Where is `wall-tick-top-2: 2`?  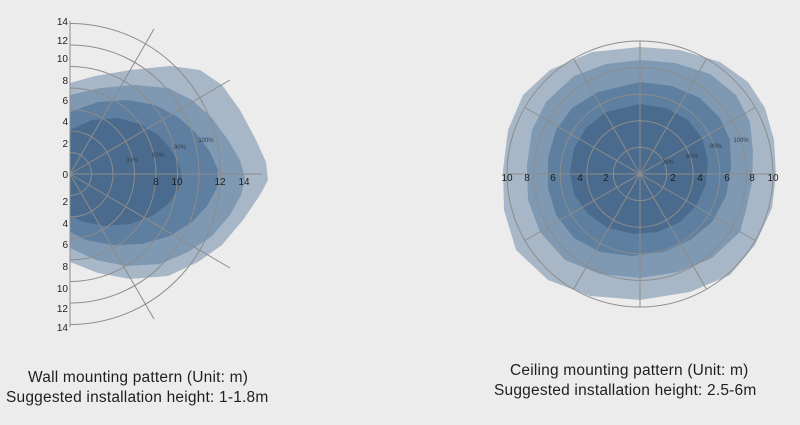 wall-tick-top-2: 2 is located at coordinates (65, 144).